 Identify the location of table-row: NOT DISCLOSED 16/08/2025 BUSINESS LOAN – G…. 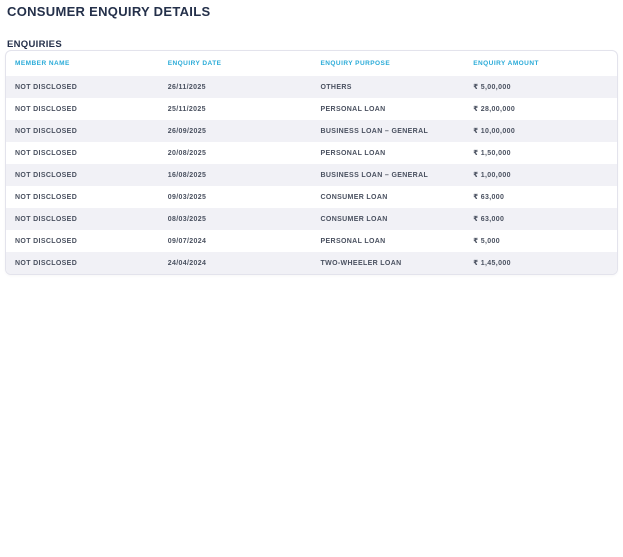
(311, 175).